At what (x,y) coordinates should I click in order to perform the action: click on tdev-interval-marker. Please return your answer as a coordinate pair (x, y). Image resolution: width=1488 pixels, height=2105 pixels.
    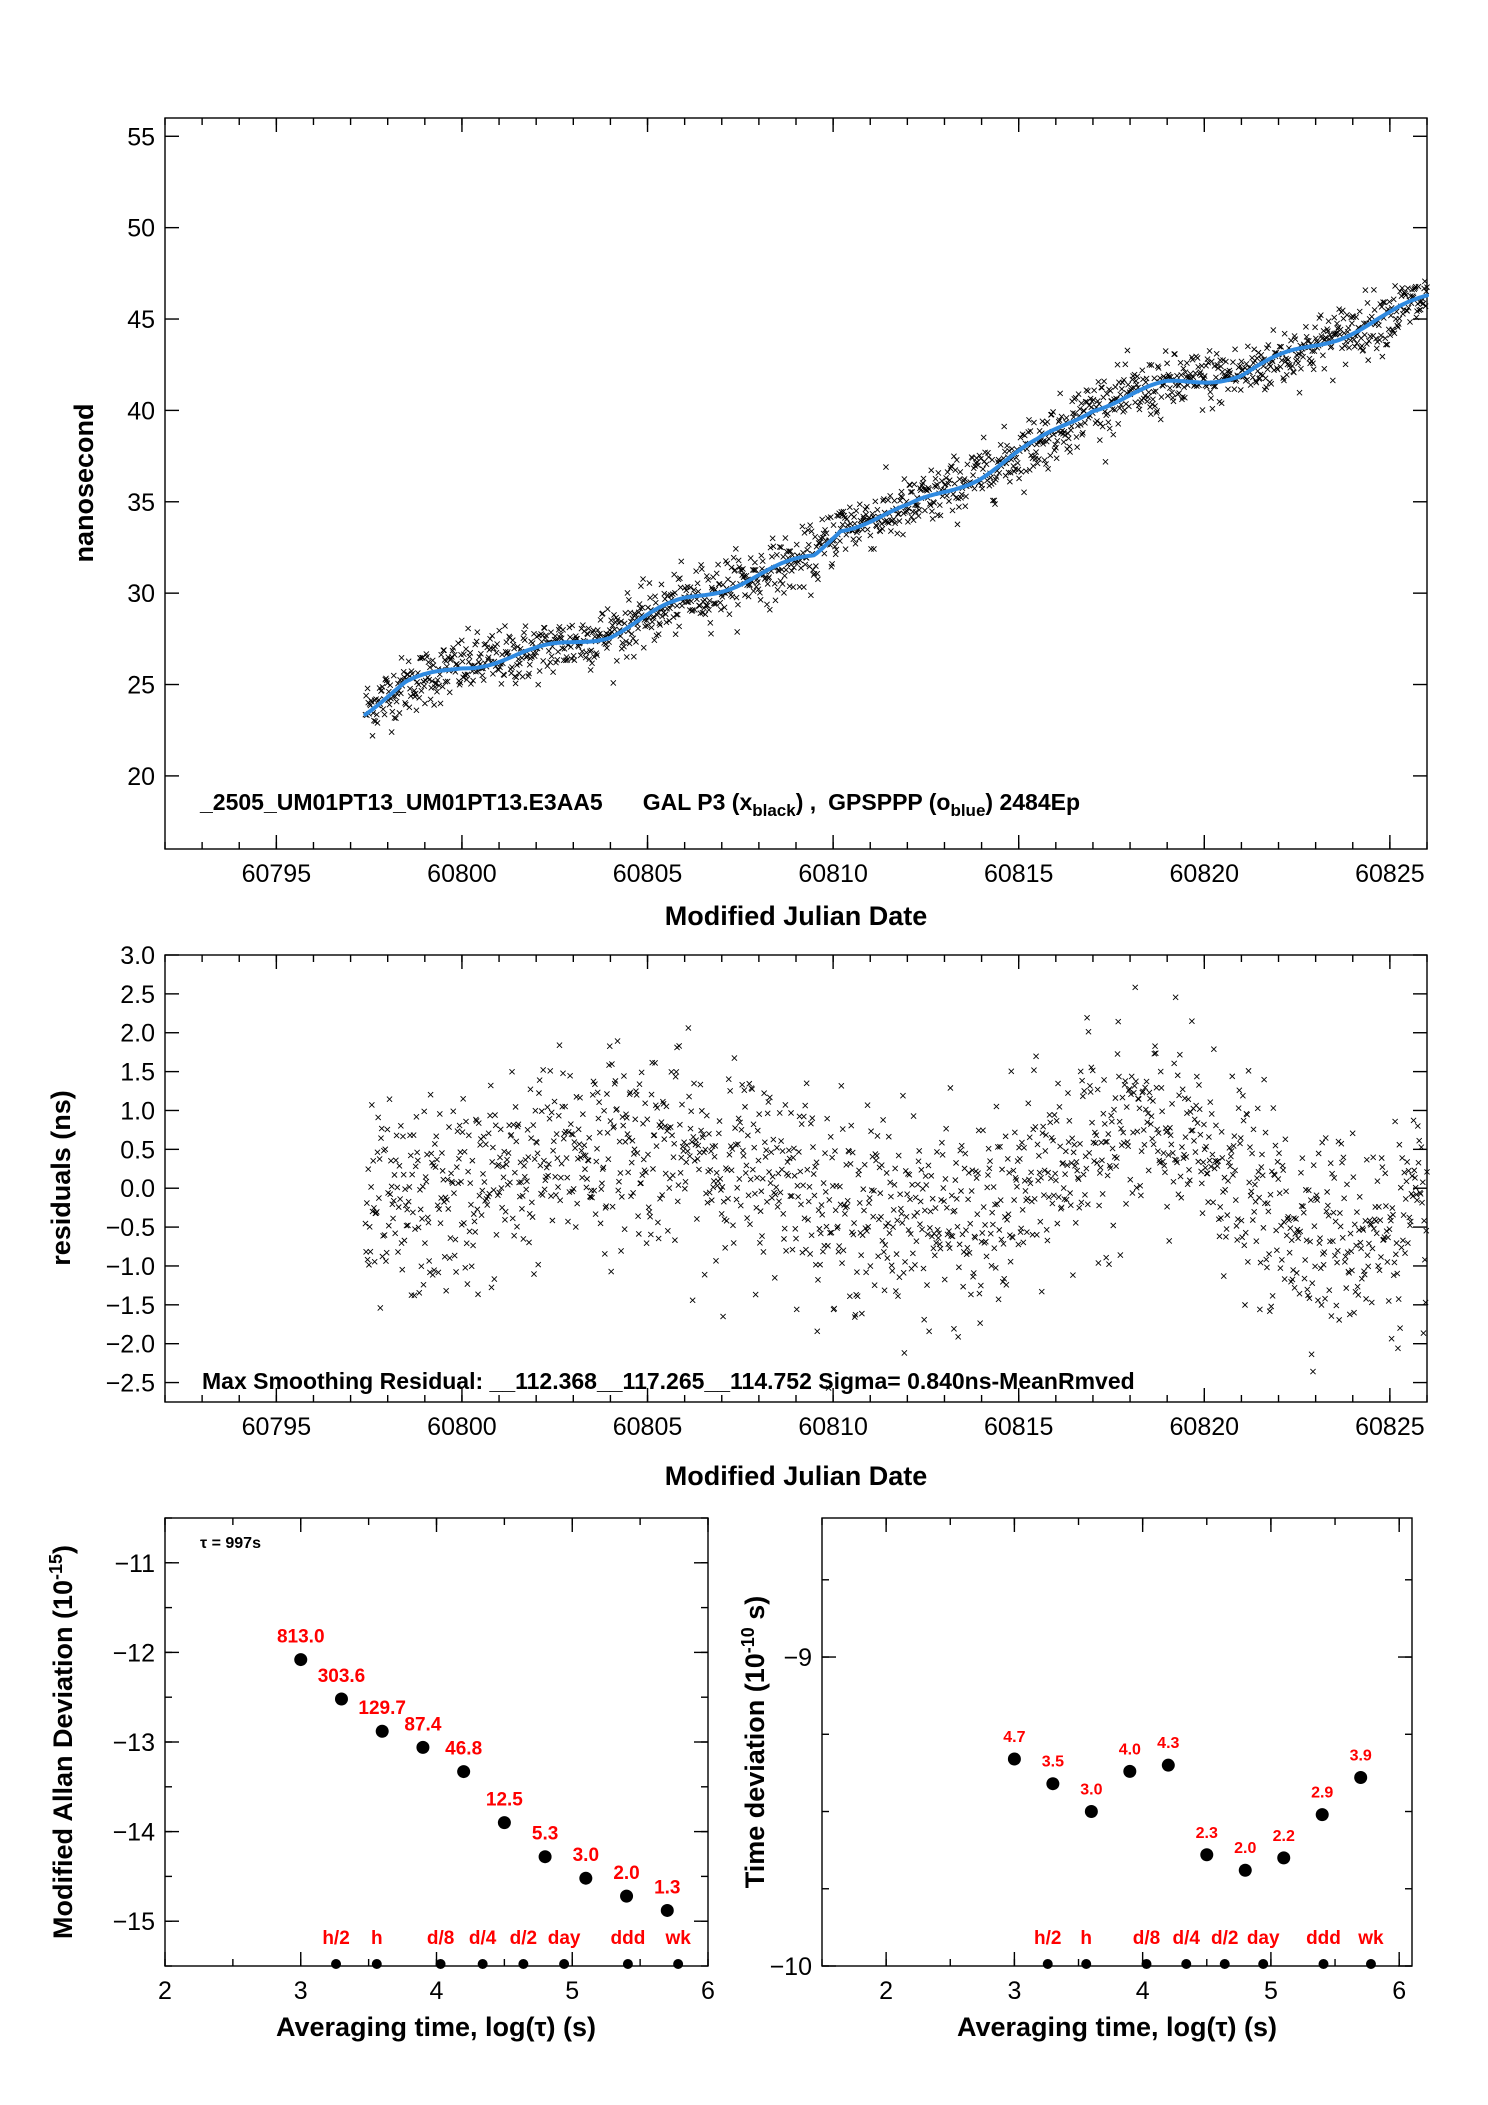
    Looking at the image, I should click on (1263, 1964).